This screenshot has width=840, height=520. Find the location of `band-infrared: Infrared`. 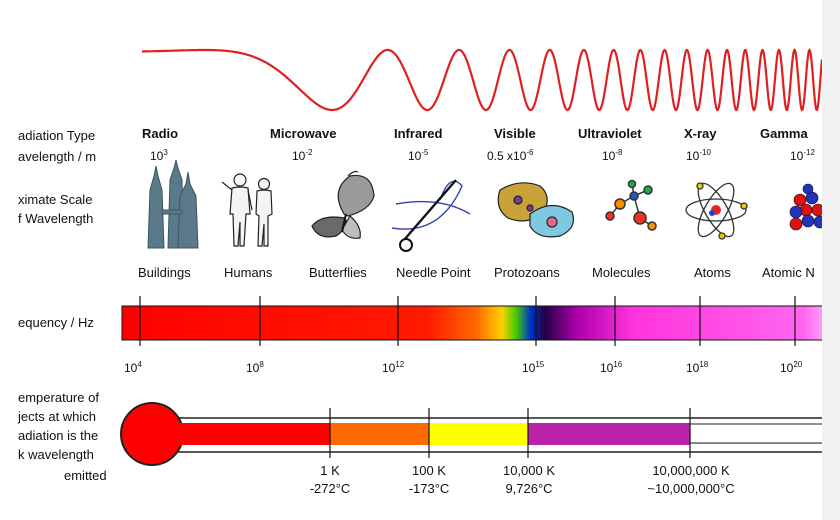

band-infrared: Infrared is located at coordinates (418, 133).